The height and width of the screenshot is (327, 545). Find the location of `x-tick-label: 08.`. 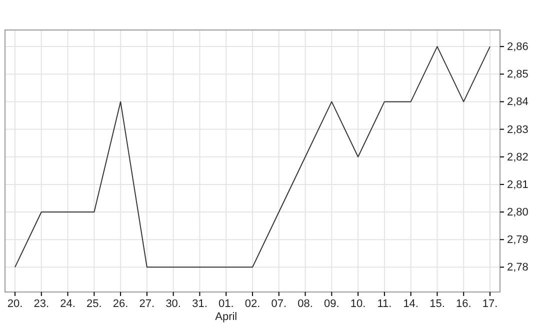

x-tick-label: 08. is located at coordinates (305, 304).